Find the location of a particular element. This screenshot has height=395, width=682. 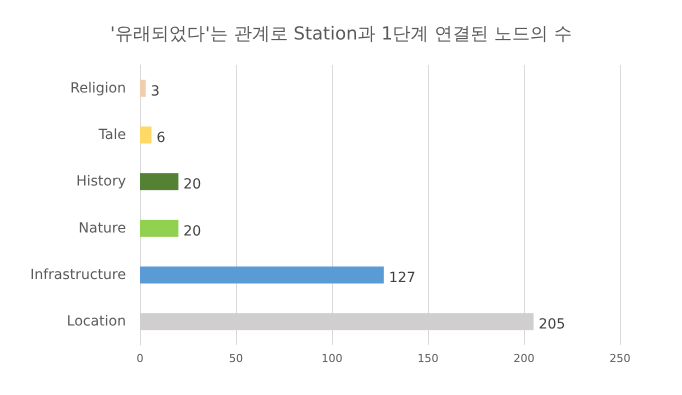

y-tick-label: History is located at coordinates (101, 182).